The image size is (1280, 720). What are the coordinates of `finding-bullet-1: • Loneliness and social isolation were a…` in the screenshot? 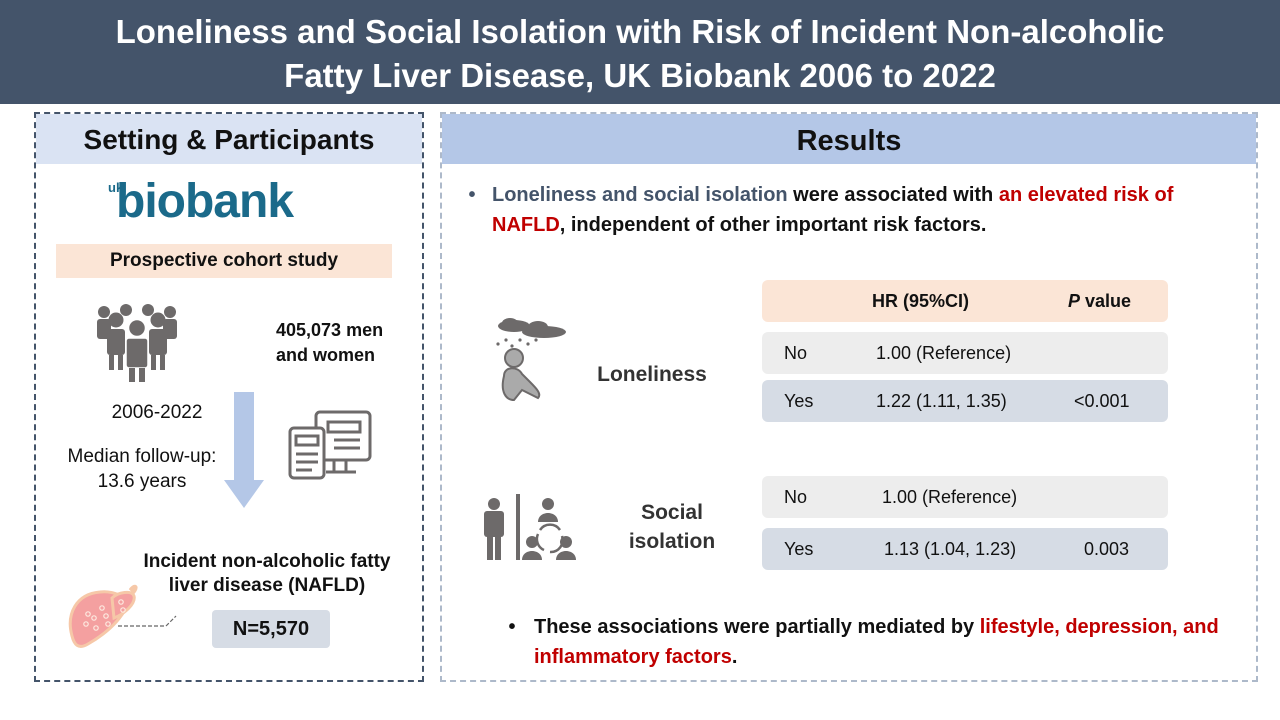 It's located at (857, 210).